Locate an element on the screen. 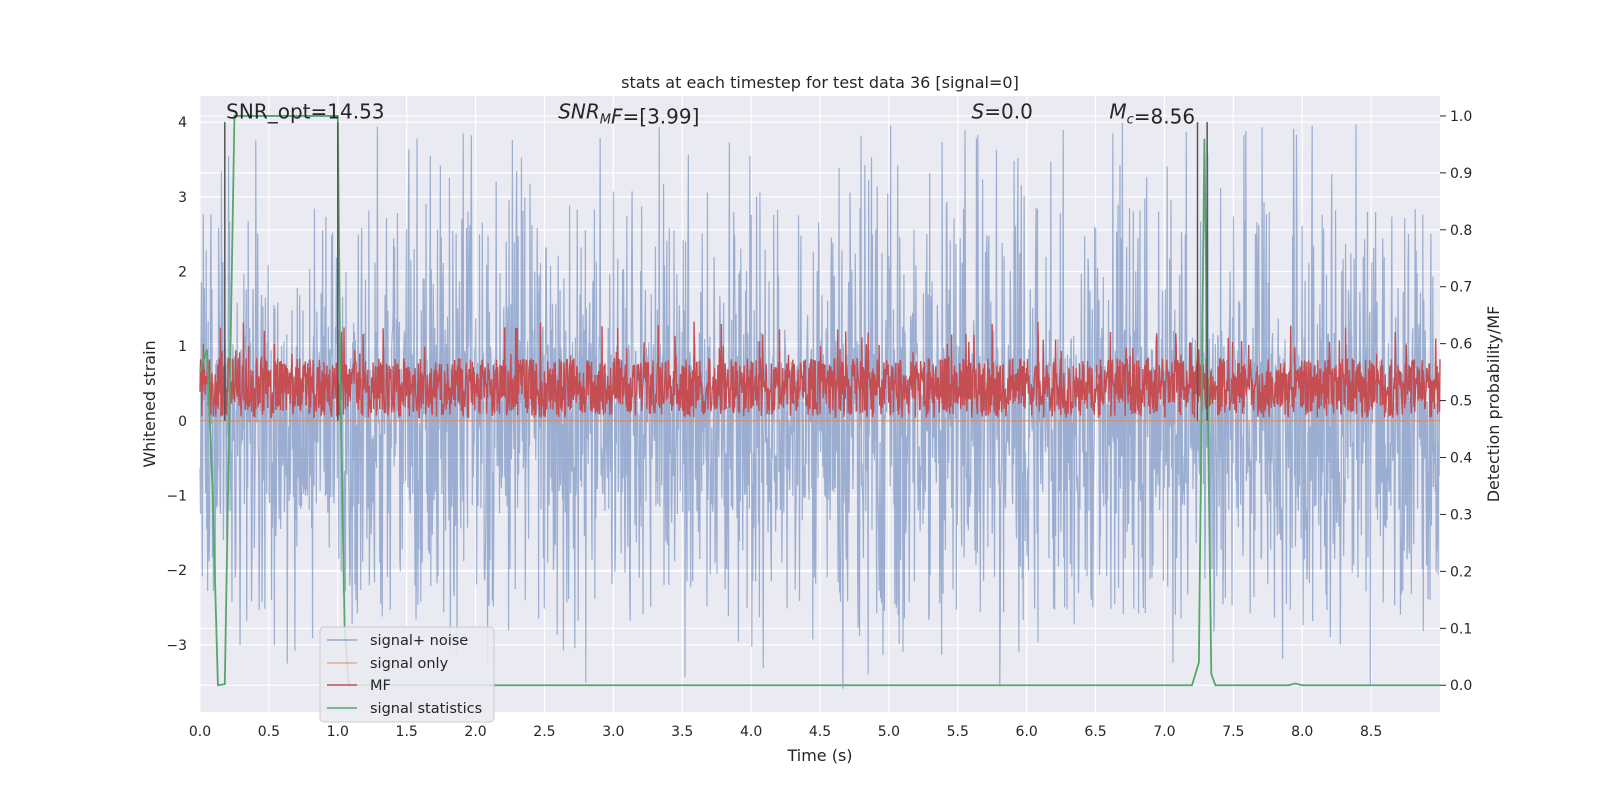 This screenshot has width=1600, height=800. y2-tick-label: 0.4 is located at coordinates (1461, 459).